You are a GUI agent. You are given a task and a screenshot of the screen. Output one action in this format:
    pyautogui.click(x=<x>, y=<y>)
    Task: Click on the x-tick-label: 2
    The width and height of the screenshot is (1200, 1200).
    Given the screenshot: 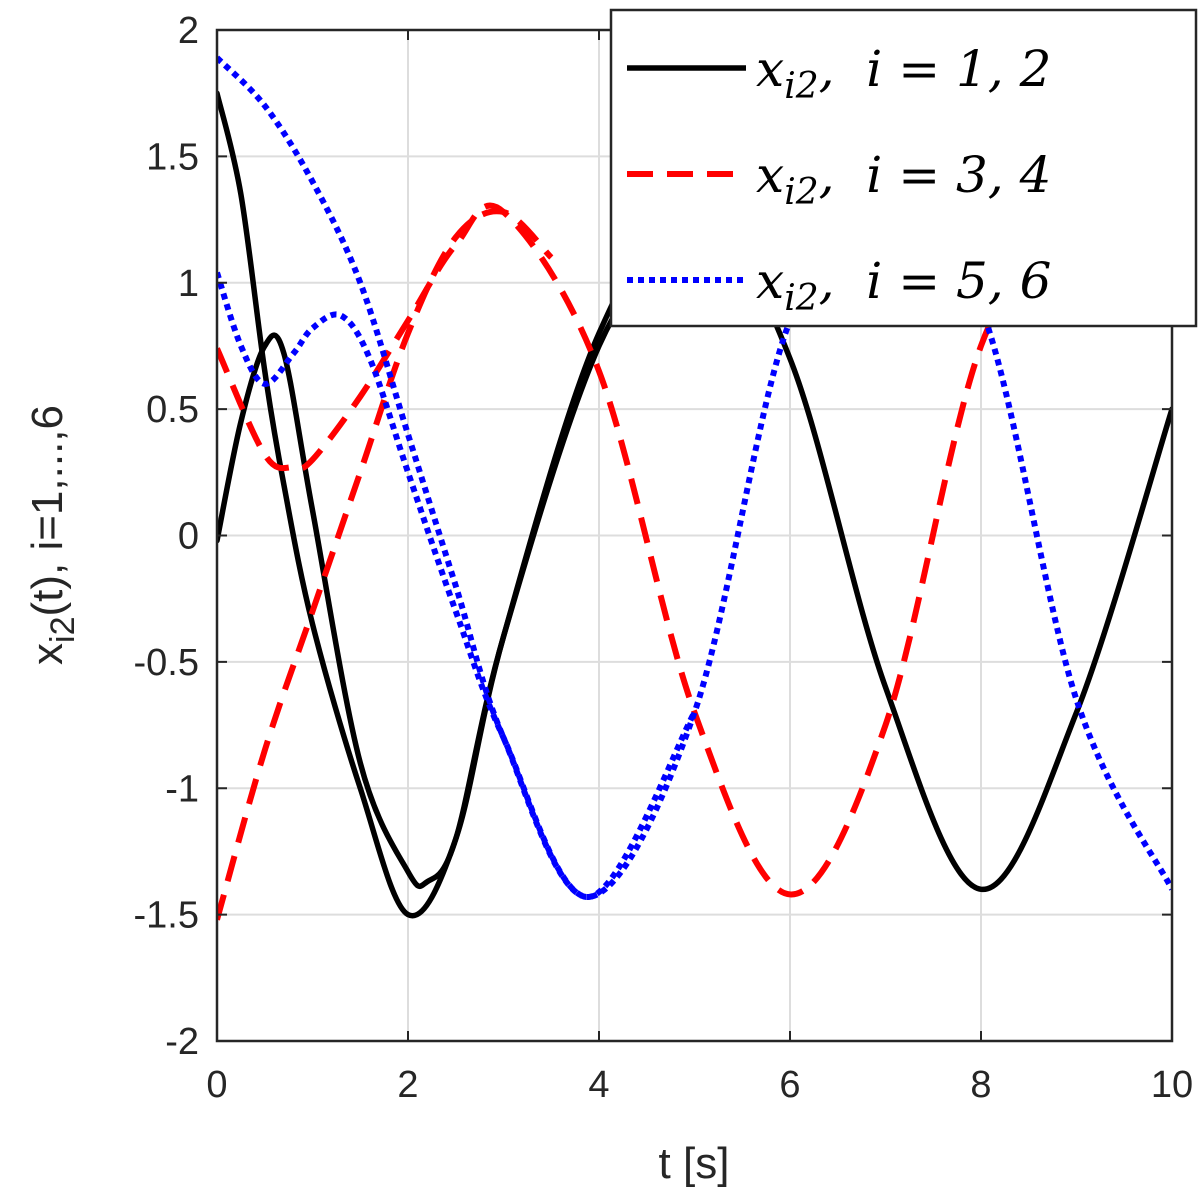 What is the action you would take?
    pyautogui.click(x=407, y=1085)
    